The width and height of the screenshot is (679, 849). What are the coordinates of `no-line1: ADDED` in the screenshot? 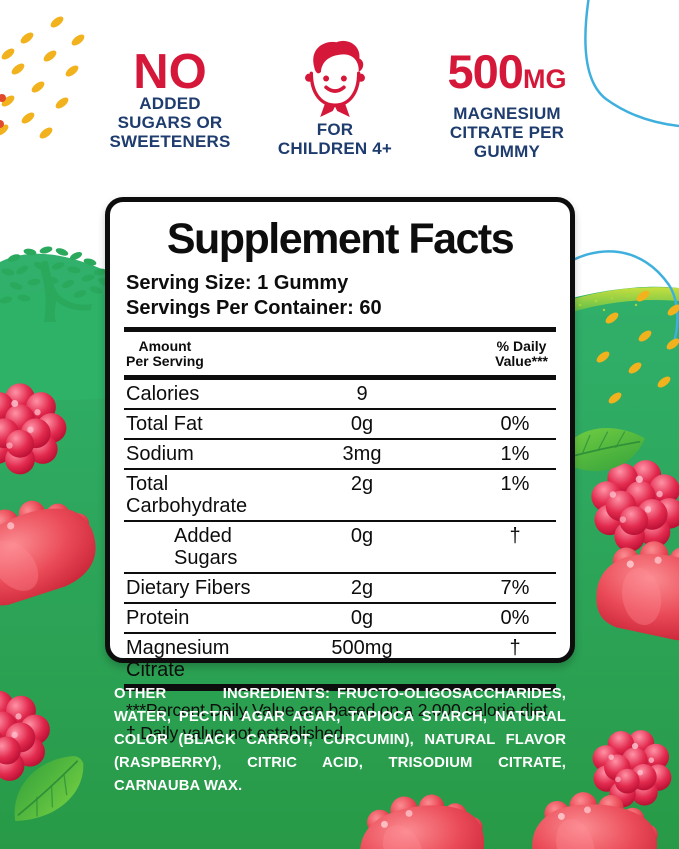 It's located at (170, 103).